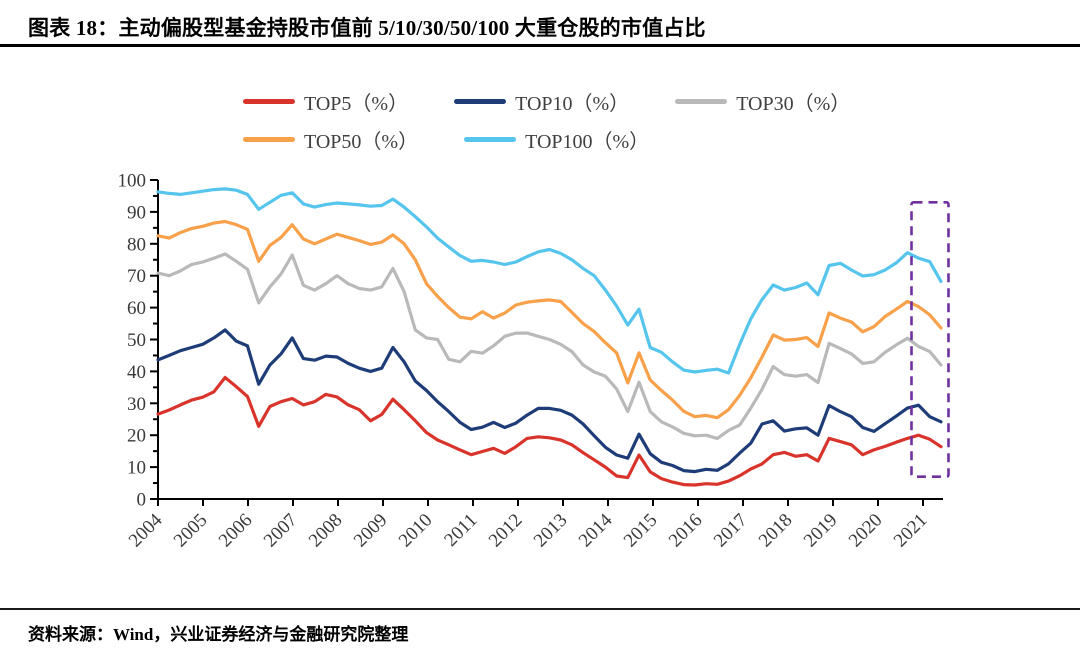 Image resolution: width=1080 pixels, height=666 pixels. What do you see at coordinates (136, 468) in the screenshot?
I see `svg-text: 10` at bounding box center [136, 468].